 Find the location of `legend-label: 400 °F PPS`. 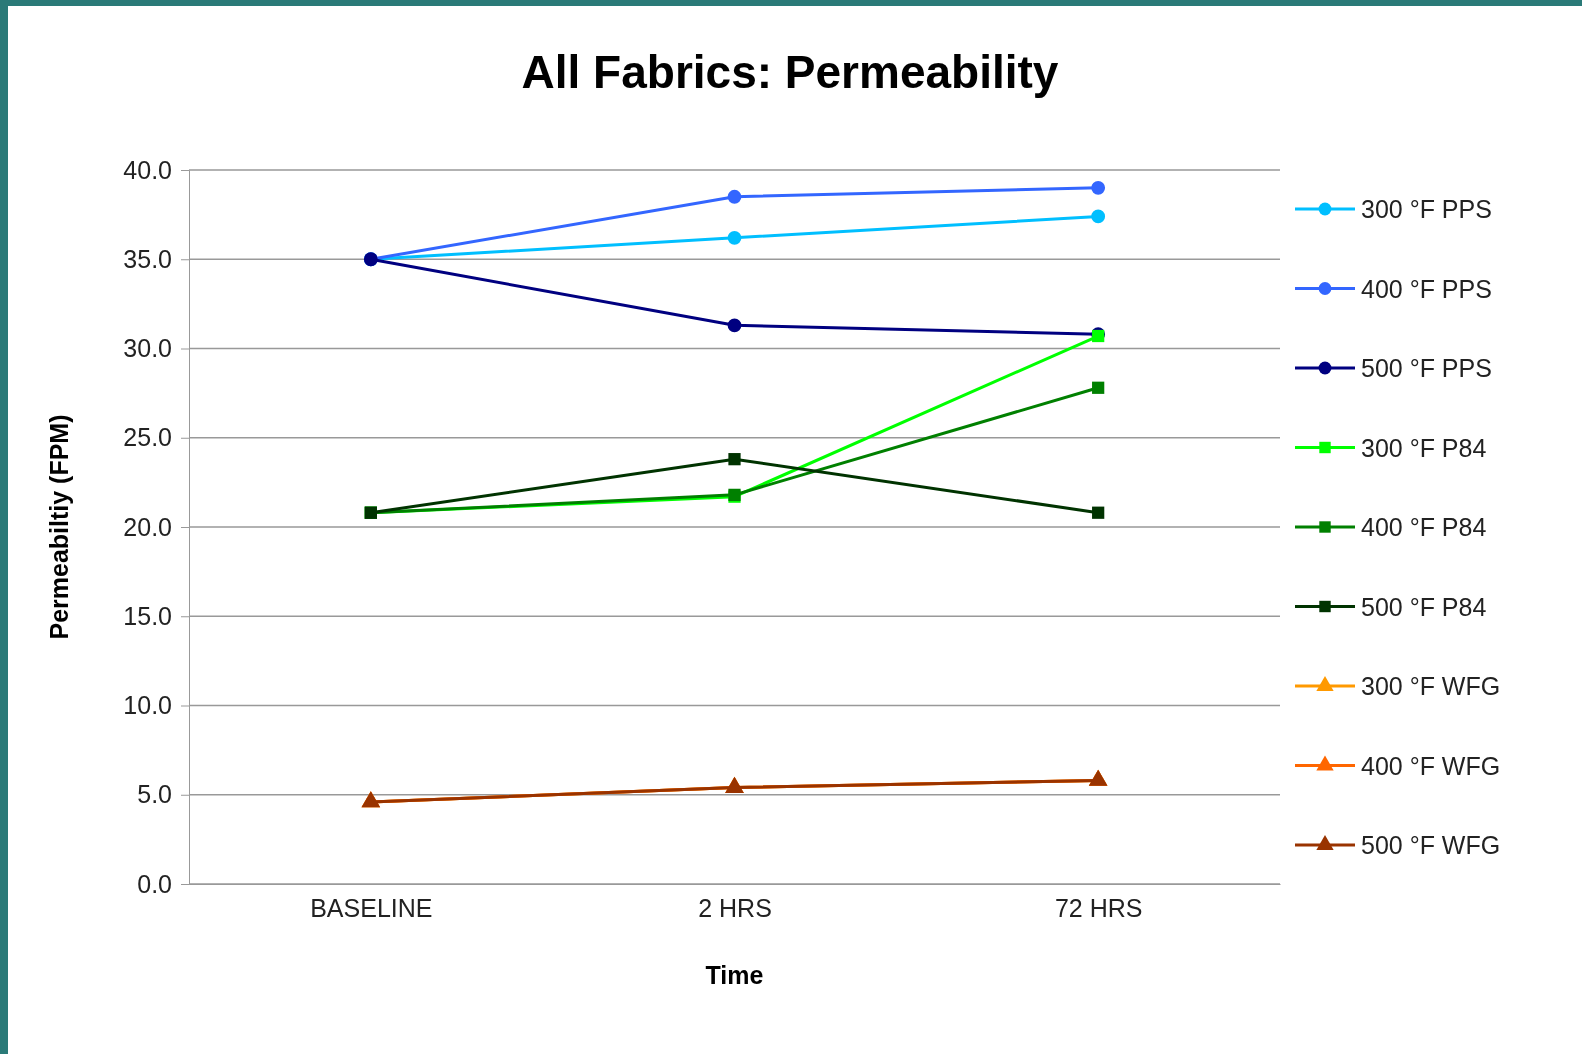

legend-label: 400 °F PPS is located at coordinates (1426, 288).